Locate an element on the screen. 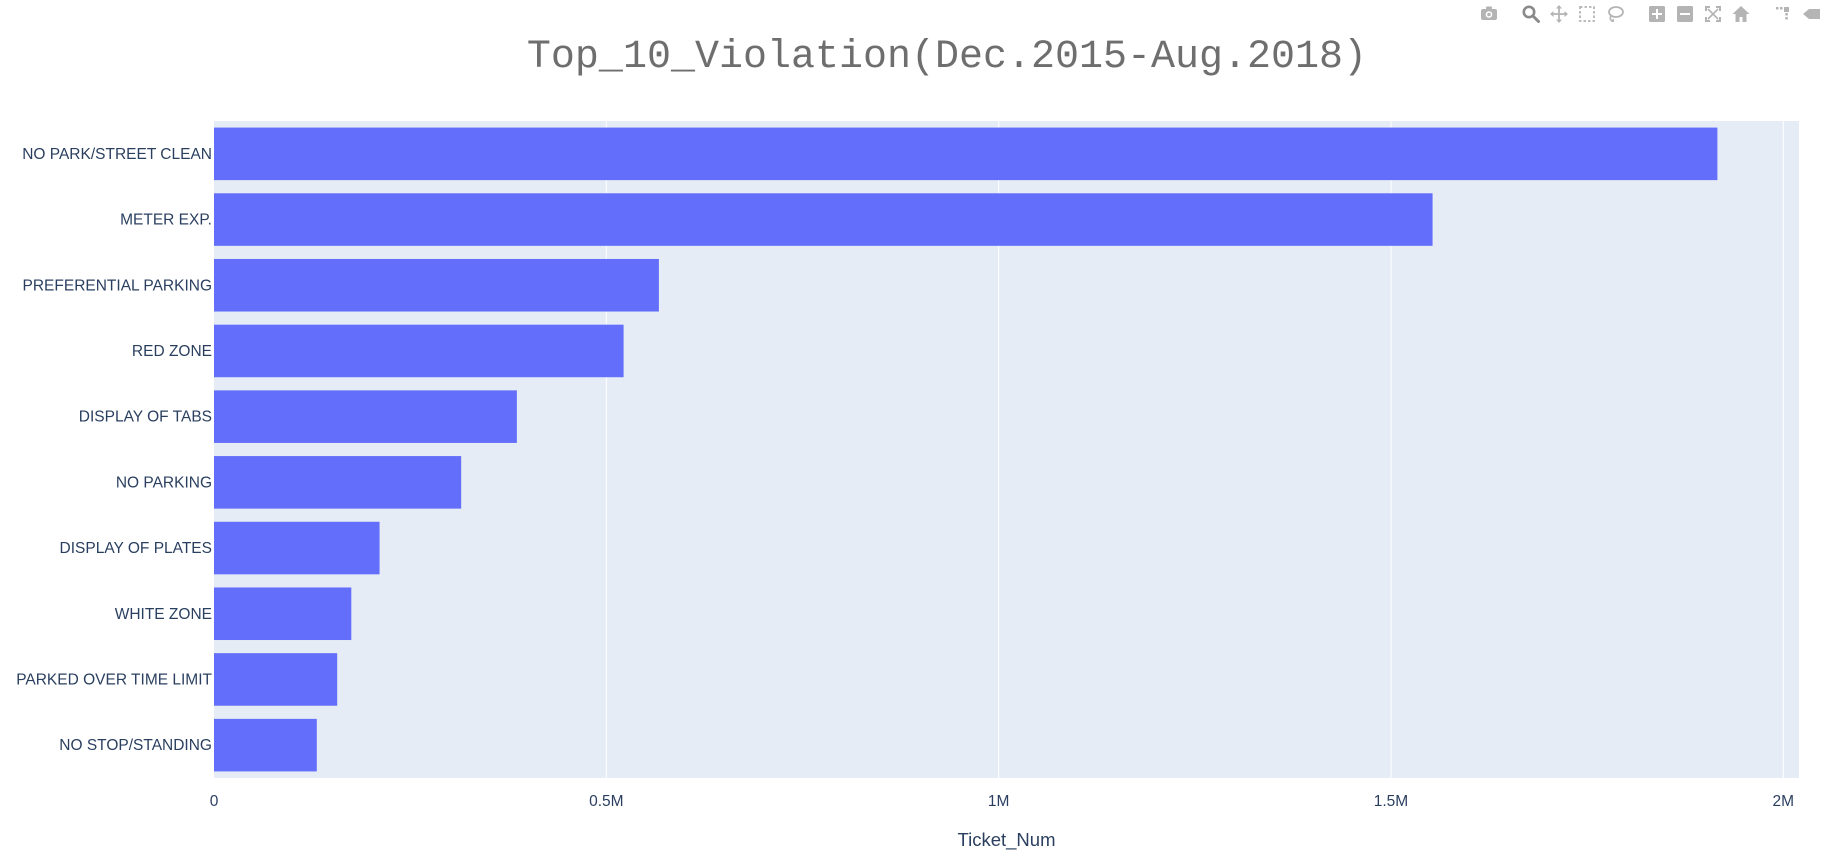  zoom-out-button is located at coordinates (1685, 14).